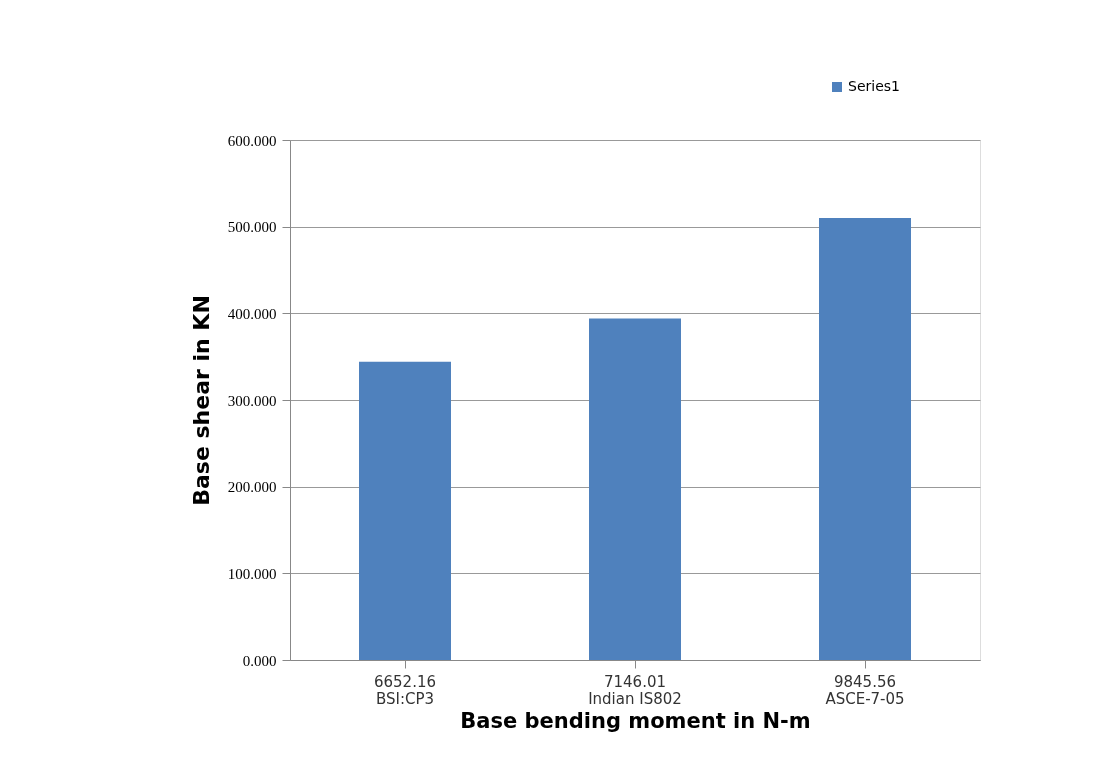 The height and width of the screenshot is (784, 1120). What do you see at coordinates (259, 660) in the screenshot?
I see `y-tick-label: 0.000` at bounding box center [259, 660].